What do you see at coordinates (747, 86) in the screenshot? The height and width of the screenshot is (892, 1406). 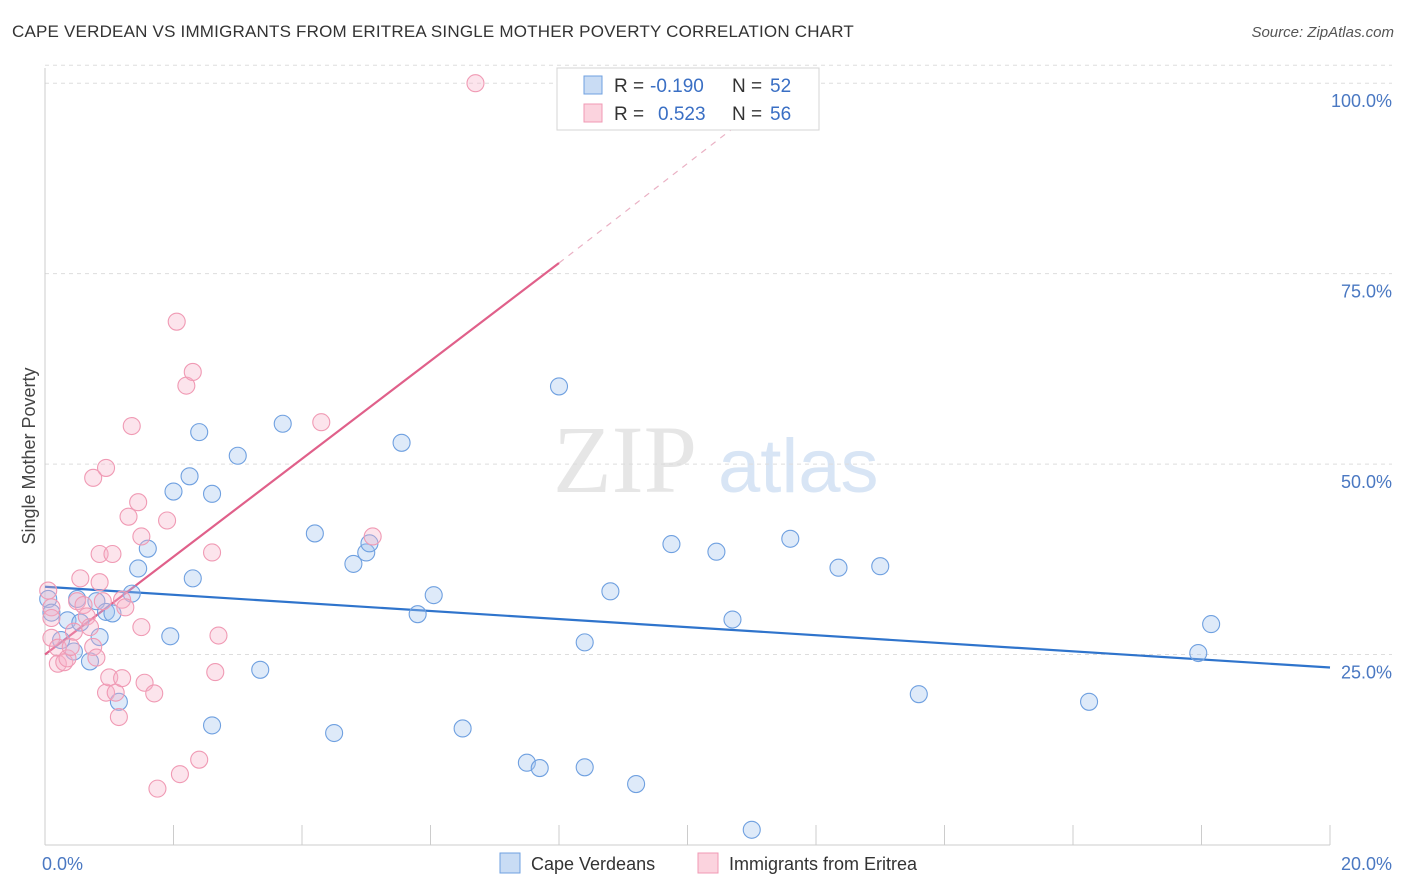 I see `legend-n-label-1: N =` at bounding box center [747, 86].